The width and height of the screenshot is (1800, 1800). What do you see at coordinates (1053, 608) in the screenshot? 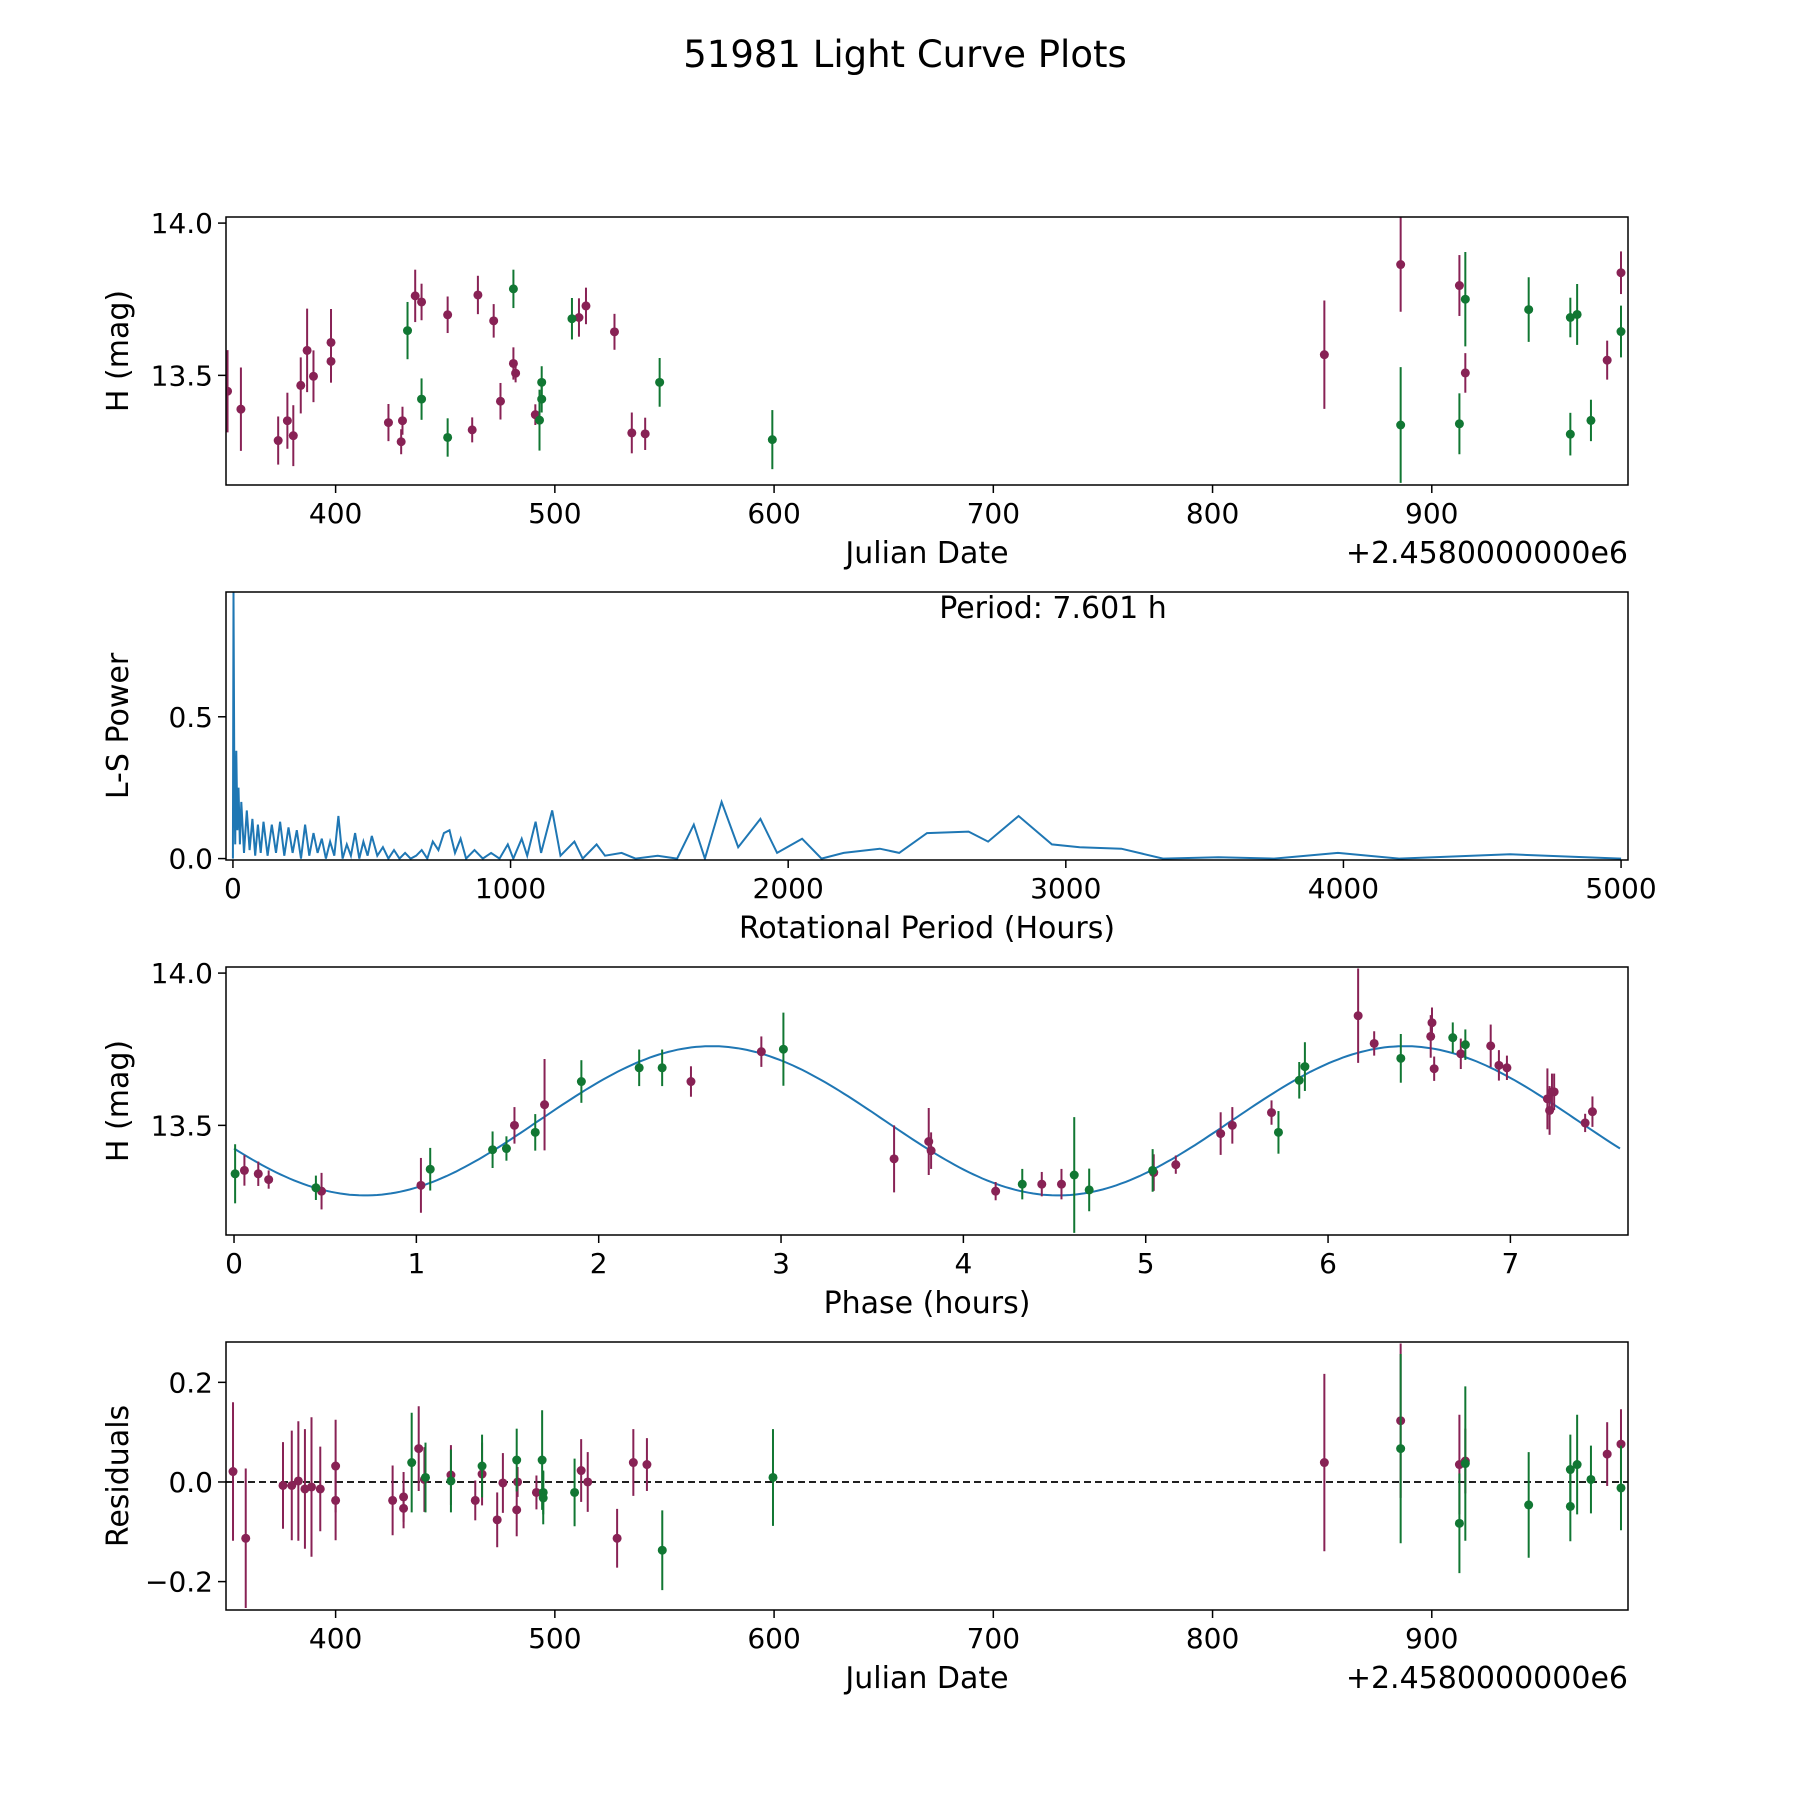
I see `period-annotation: Period: 7.601 h` at bounding box center [1053, 608].